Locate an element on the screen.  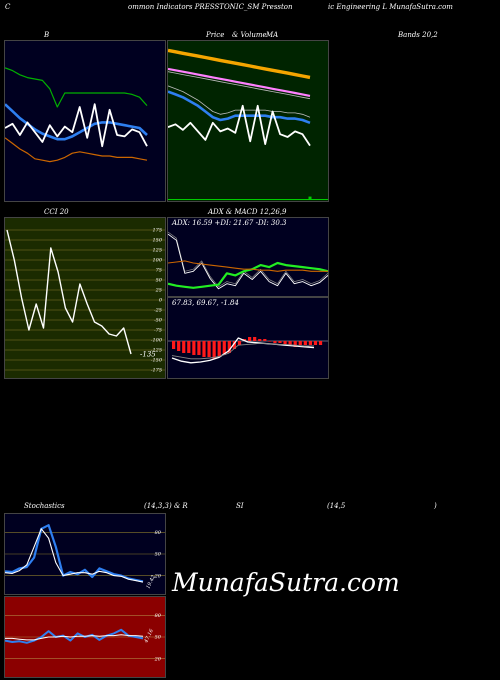
cci-tick-label: 125 is located at coordinates (157, 251).